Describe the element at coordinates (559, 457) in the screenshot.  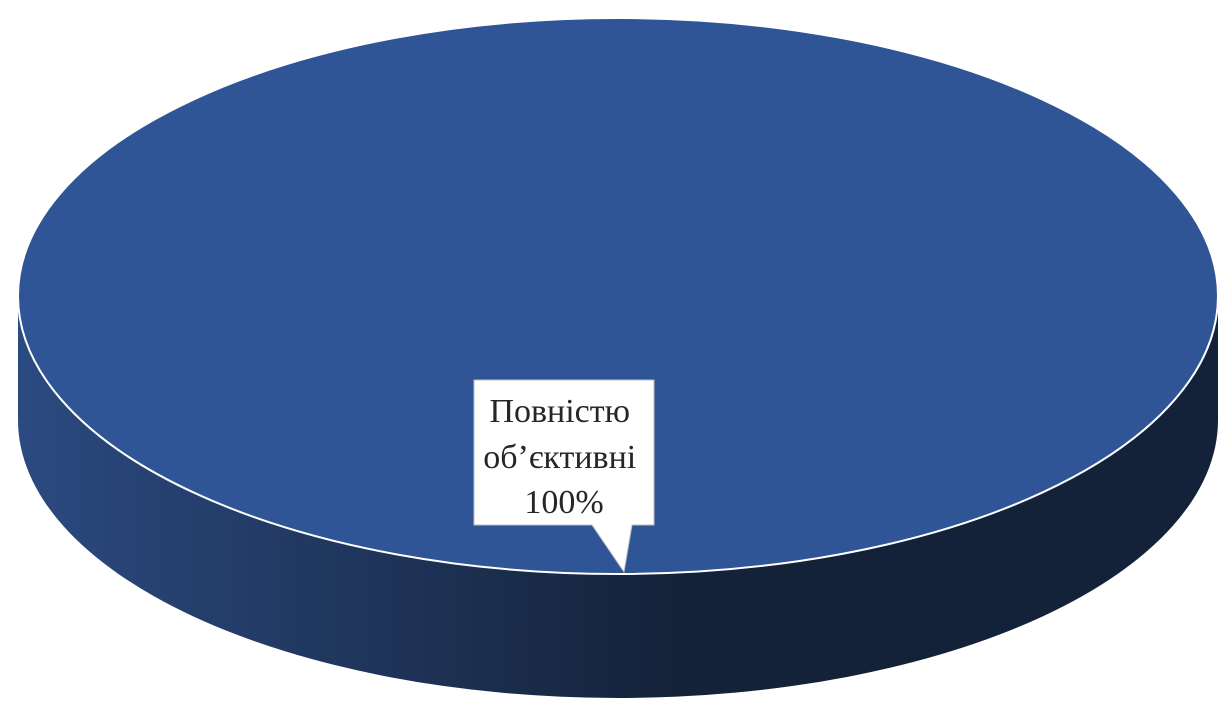
I see `slice-label-line-2: об’єктивні` at that location.